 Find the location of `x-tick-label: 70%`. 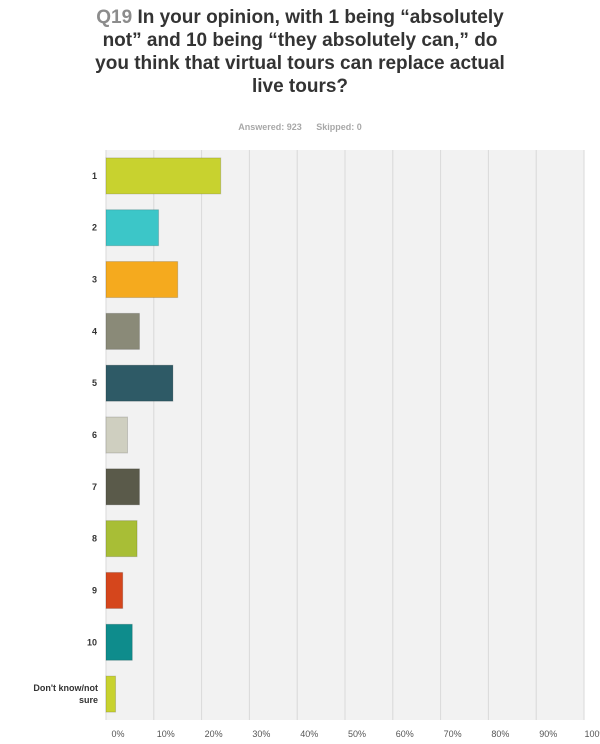

x-tick-label: 70% is located at coordinates (453, 734).